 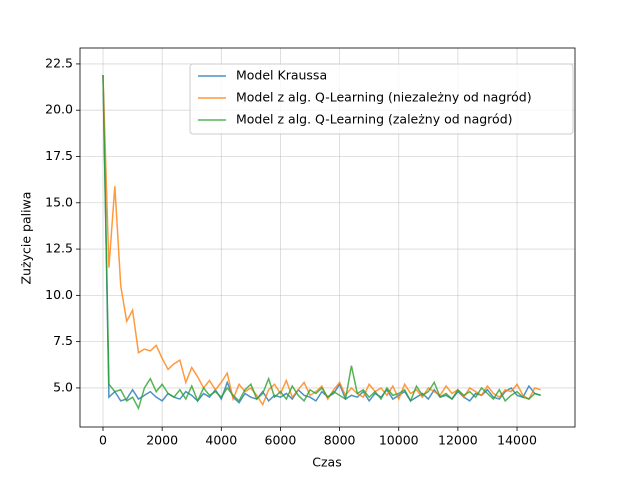 I want to click on legend-label: Model Kraussa, so click(x=281, y=75).